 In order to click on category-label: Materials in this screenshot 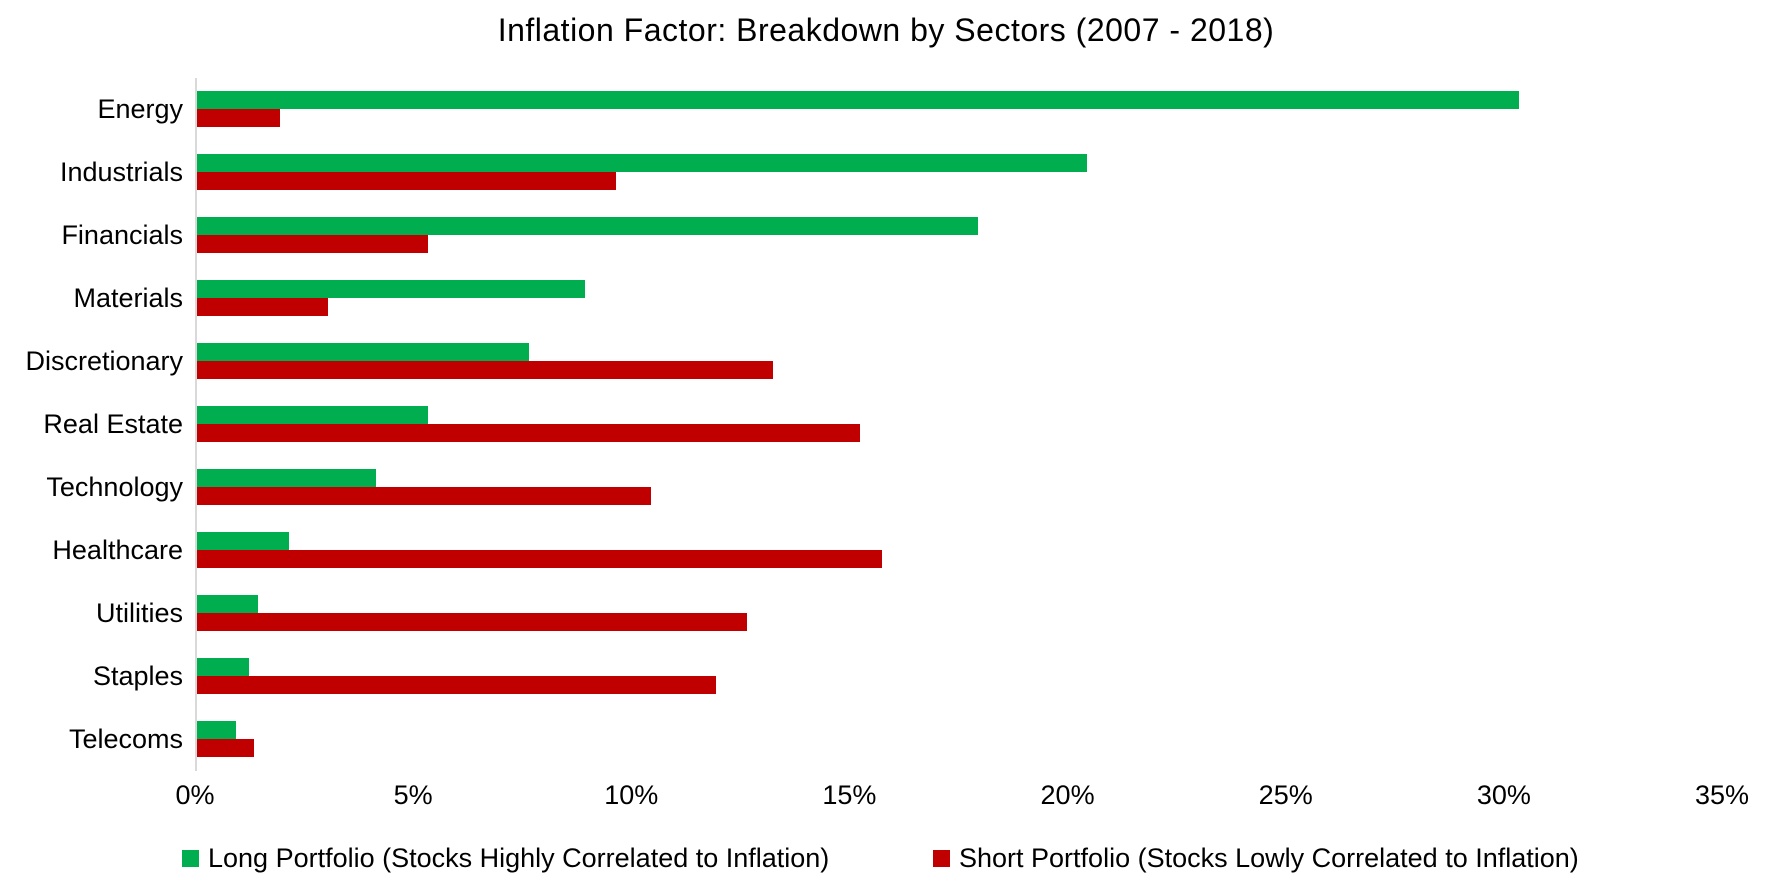, I will do `click(128, 298)`.